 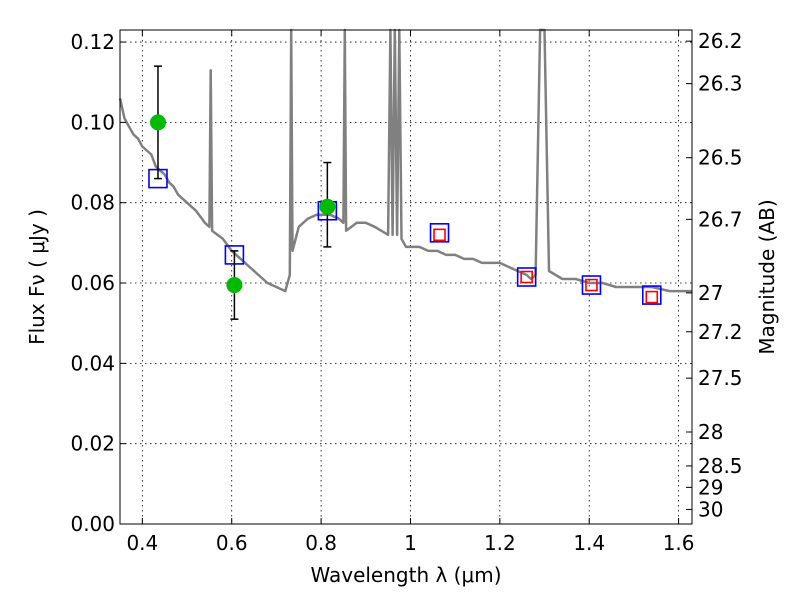 What do you see at coordinates (92, 524) in the screenshot?
I see `y-tick-label: 0.00` at bounding box center [92, 524].